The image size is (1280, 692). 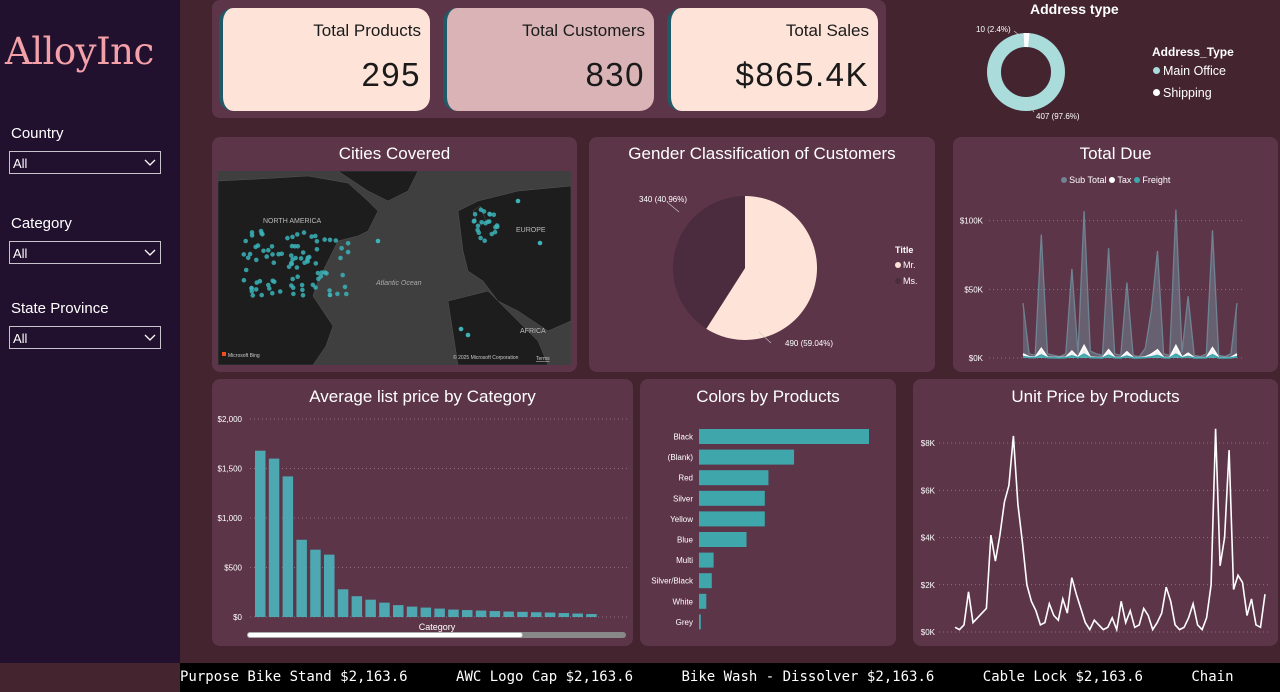 I want to click on scrollbar-thumb, so click(x=385, y=635).